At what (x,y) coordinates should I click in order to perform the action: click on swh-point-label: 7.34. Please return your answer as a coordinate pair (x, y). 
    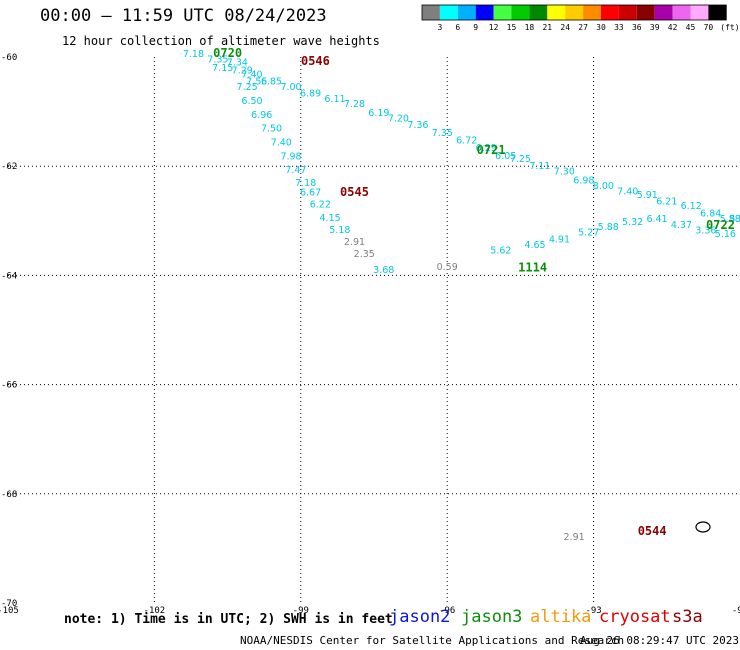
    Looking at the image, I should click on (237, 63).